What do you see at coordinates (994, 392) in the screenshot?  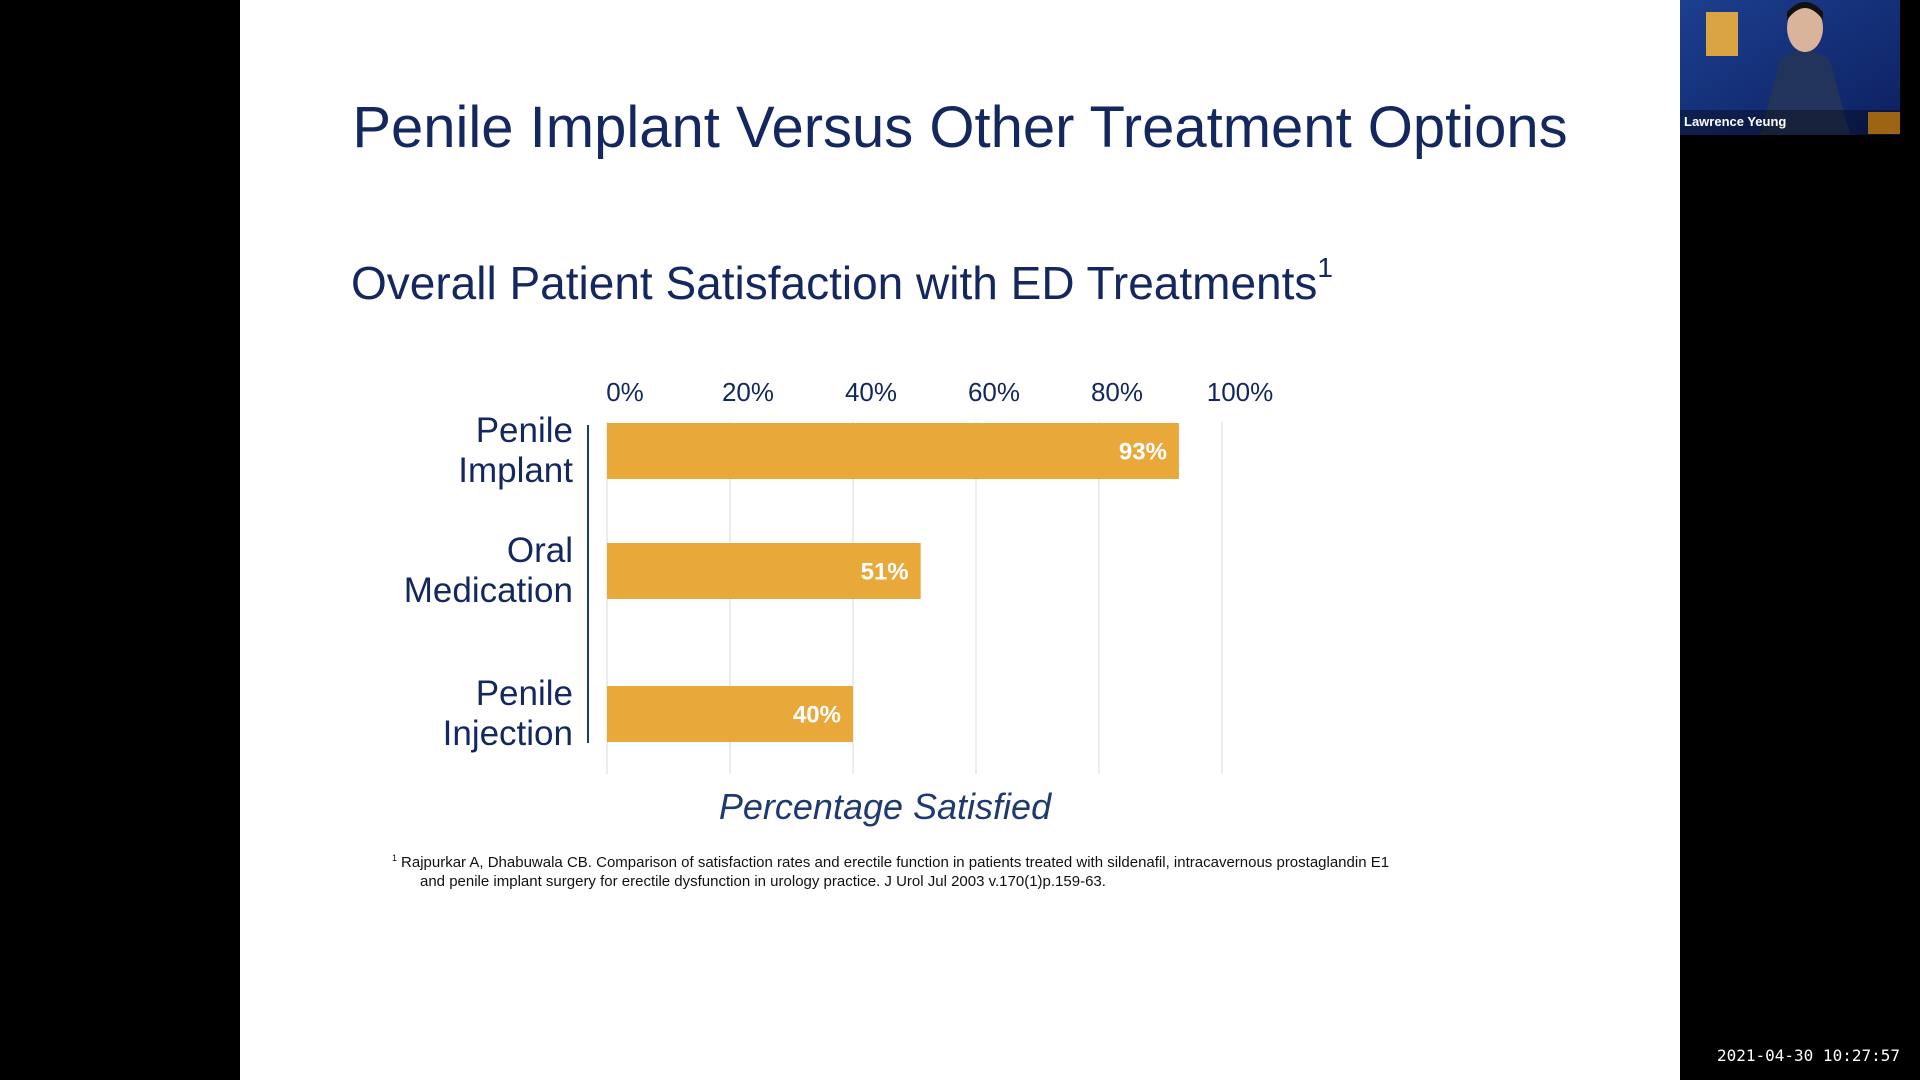 I see `x-tick-label: 60%` at bounding box center [994, 392].